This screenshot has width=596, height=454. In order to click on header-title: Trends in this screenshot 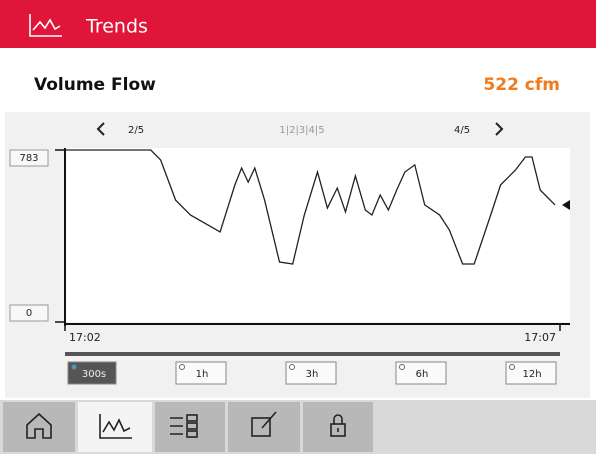, I will do `click(116, 27)`.